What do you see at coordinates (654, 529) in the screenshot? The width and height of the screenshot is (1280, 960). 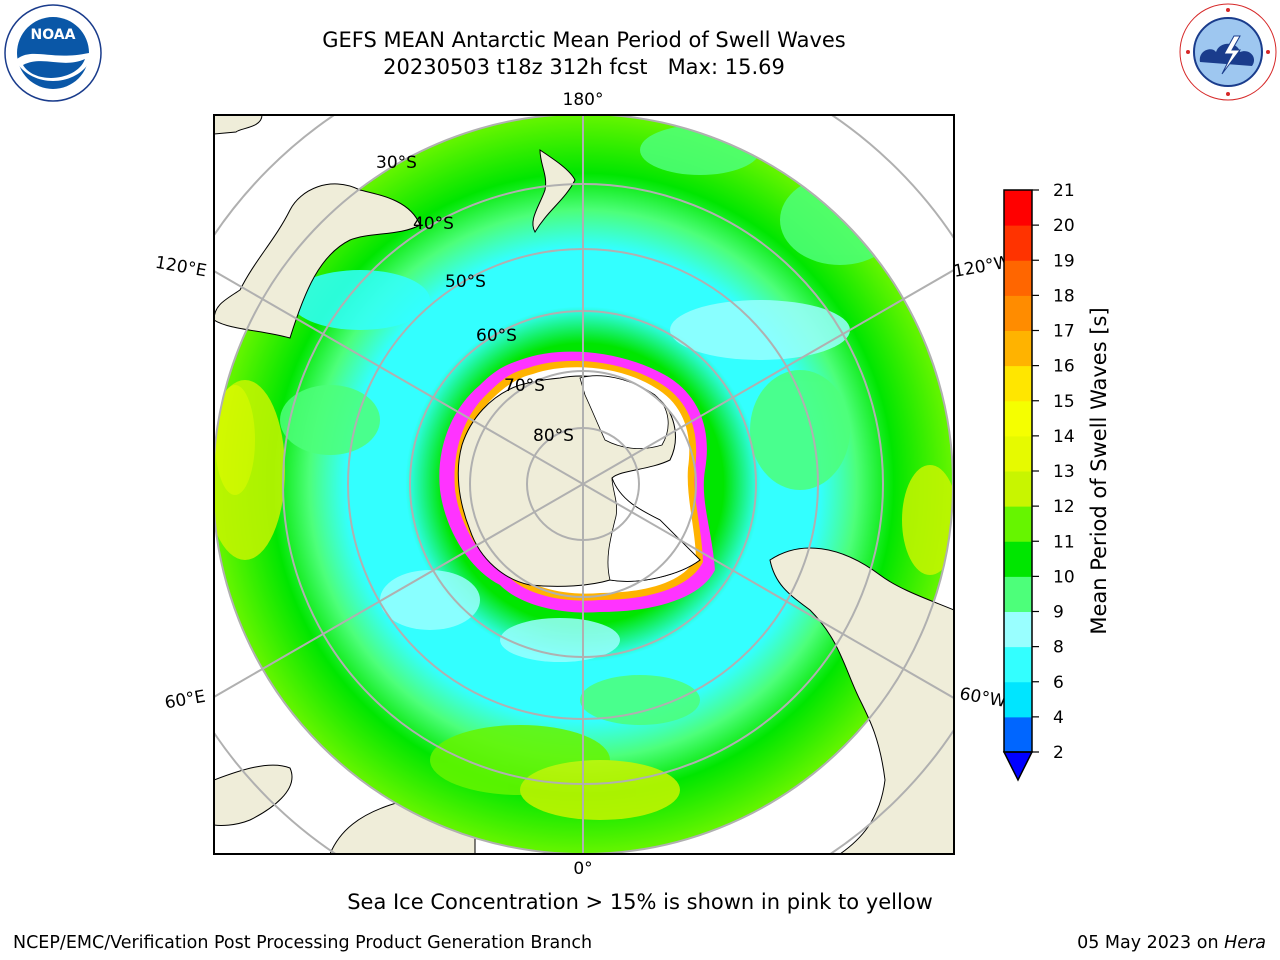 I see `ross-ice-shelf` at bounding box center [654, 529].